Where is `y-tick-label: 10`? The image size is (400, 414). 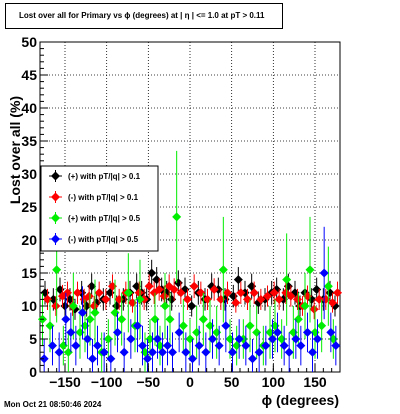 y-tick-label: 10 is located at coordinates (29, 306).